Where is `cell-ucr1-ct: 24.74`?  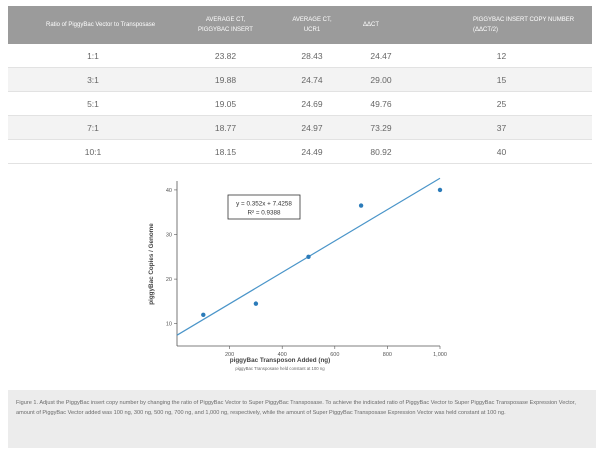
cell-ucr1-ct: 24.74 is located at coordinates (312, 79).